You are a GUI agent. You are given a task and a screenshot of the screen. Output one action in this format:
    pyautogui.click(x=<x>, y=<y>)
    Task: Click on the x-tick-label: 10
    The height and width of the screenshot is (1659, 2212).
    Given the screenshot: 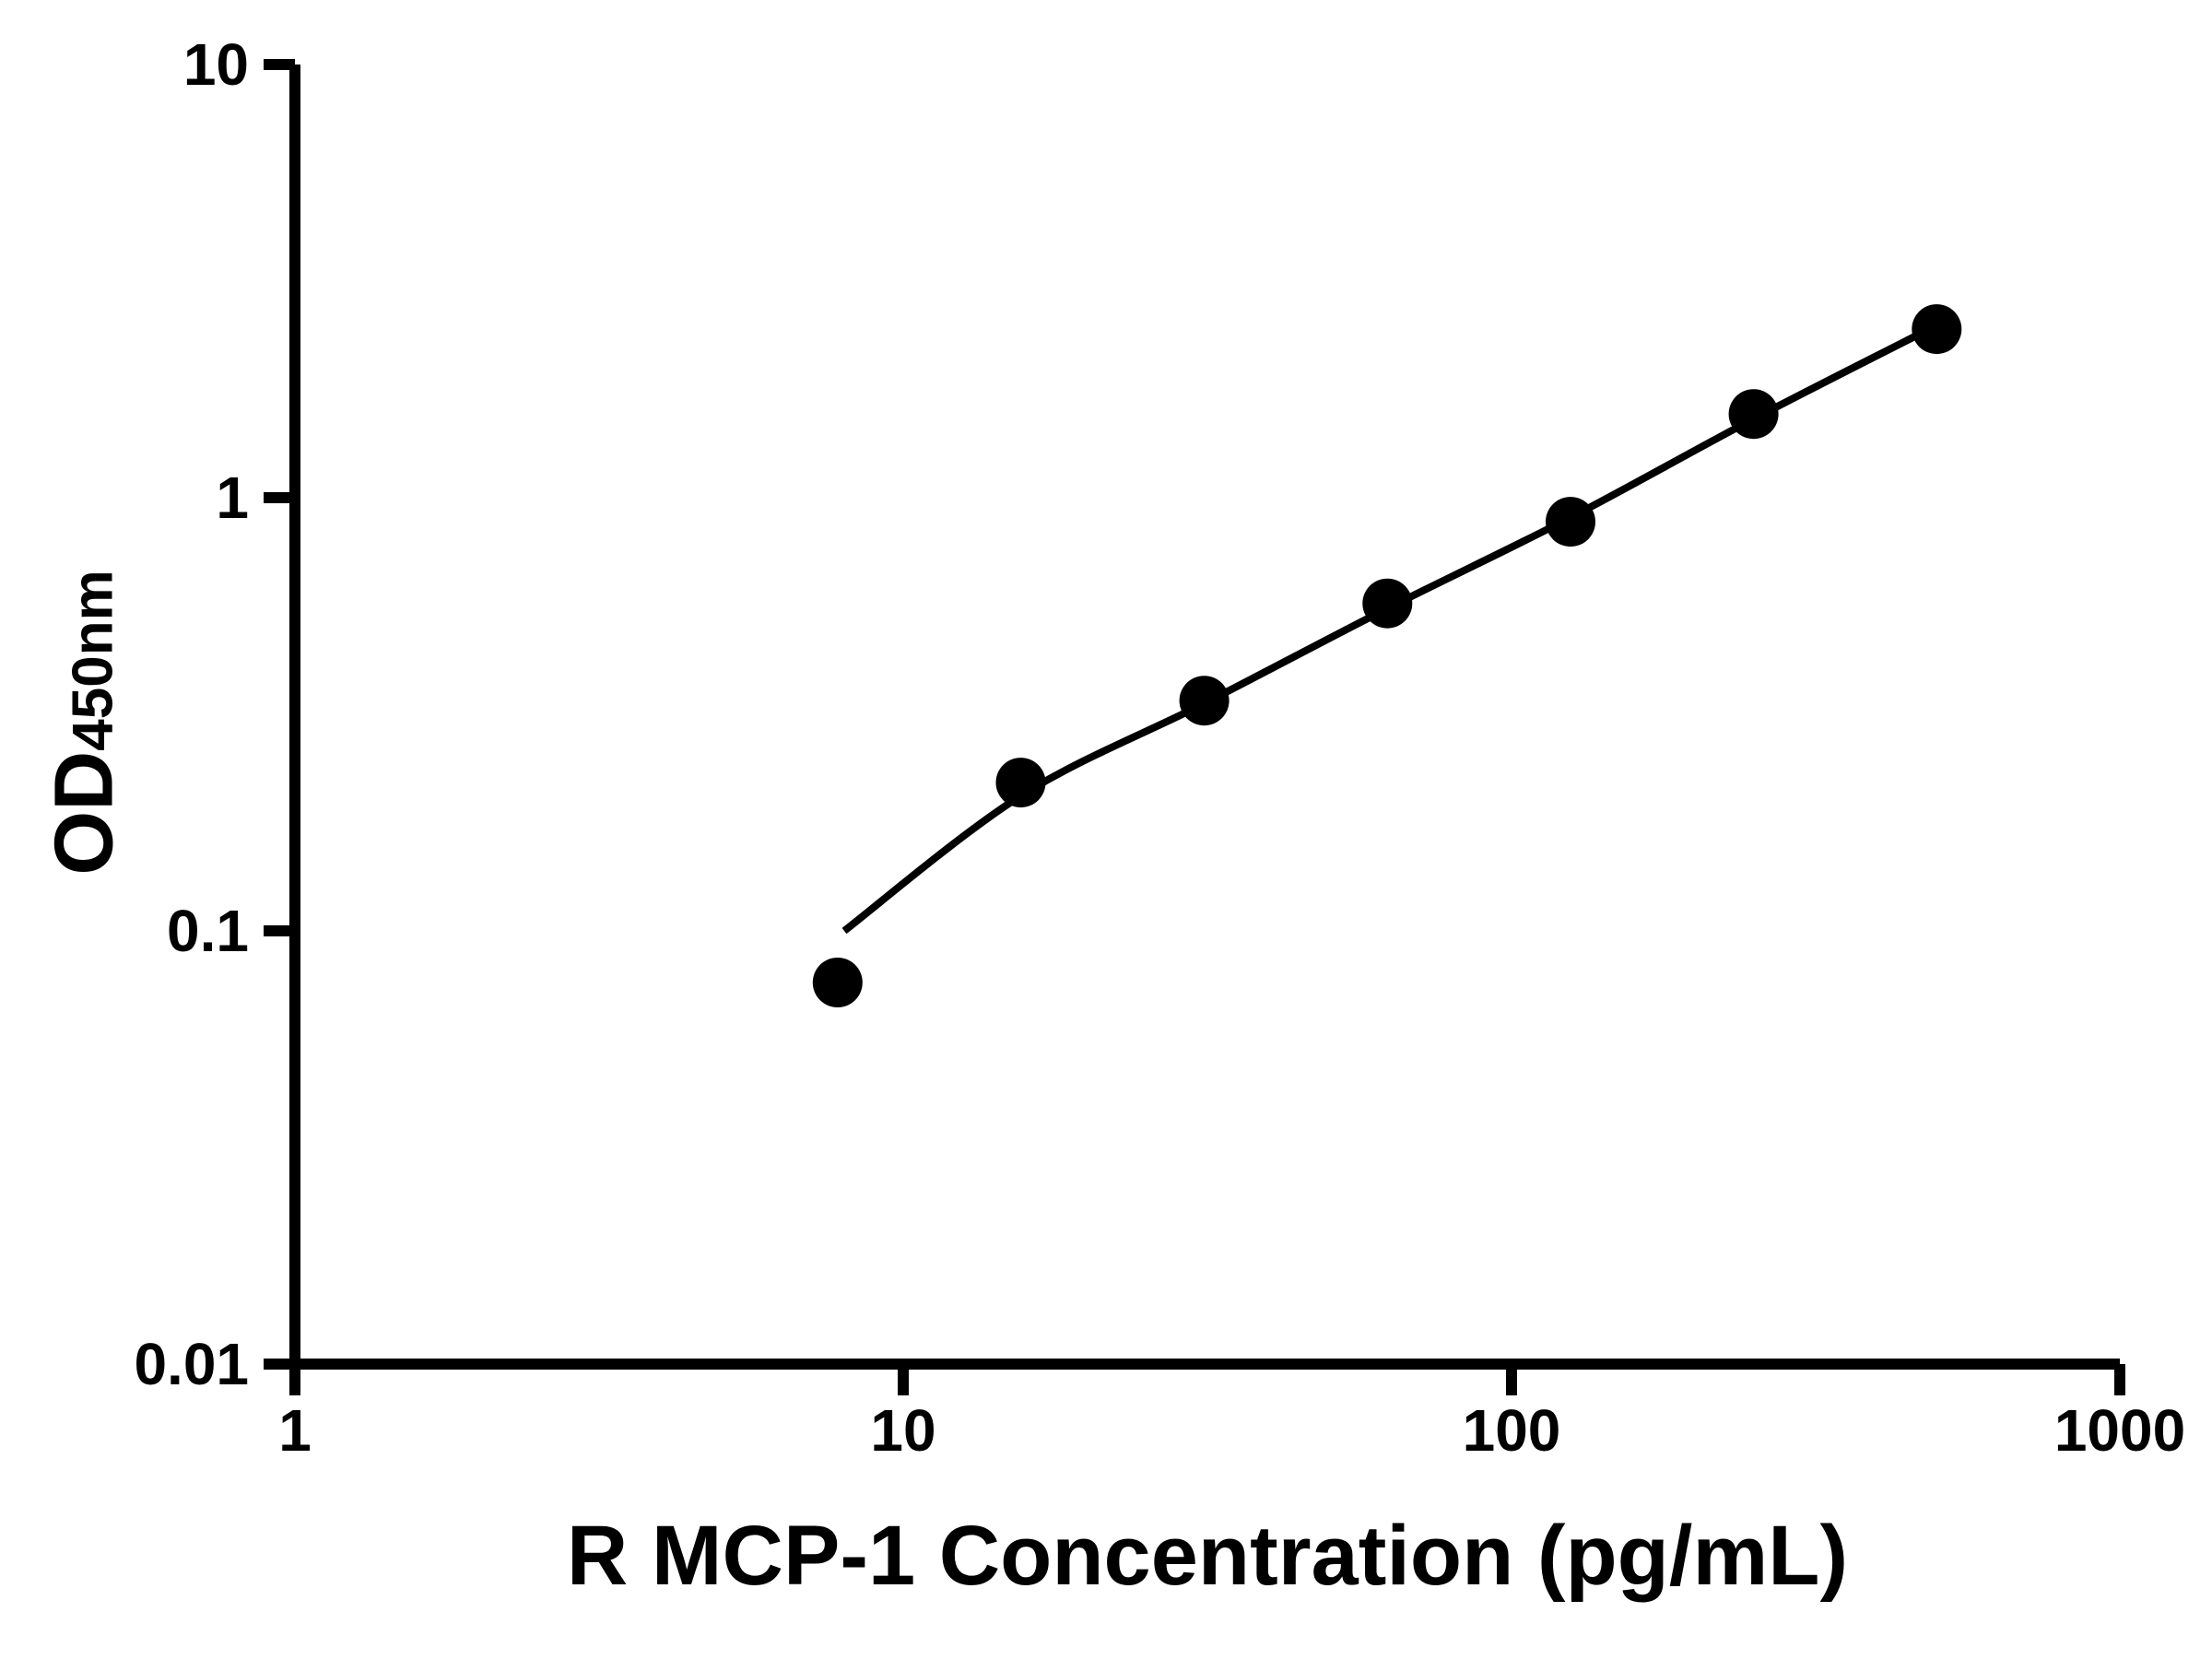 What is the action you would take?
    pyautogui.click(x=902, y=1430)
    